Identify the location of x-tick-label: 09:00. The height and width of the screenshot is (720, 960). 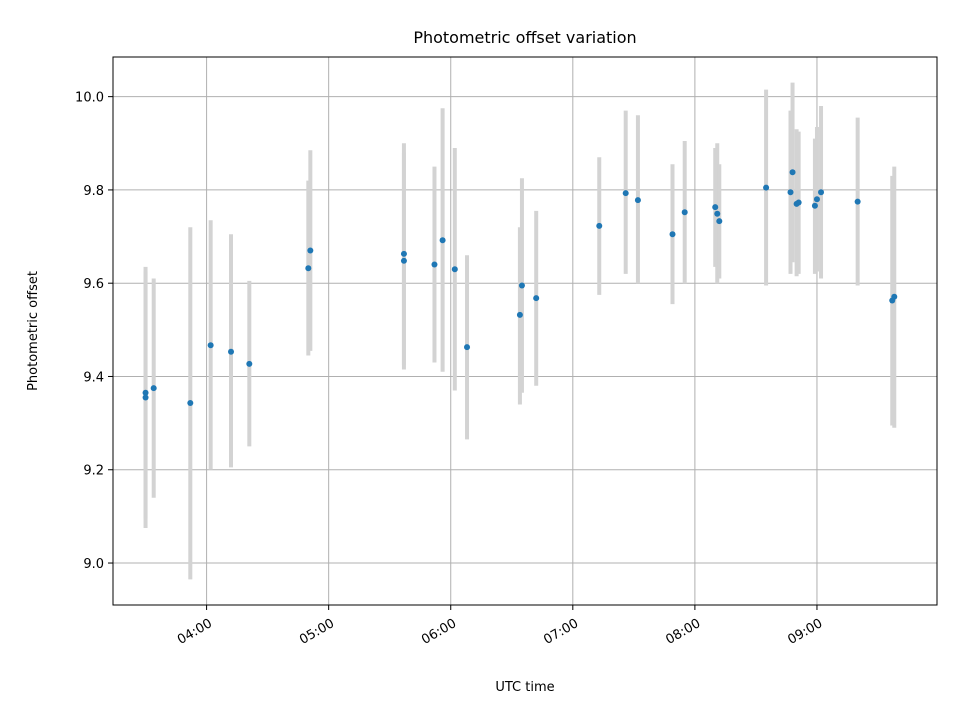
(805, 632).